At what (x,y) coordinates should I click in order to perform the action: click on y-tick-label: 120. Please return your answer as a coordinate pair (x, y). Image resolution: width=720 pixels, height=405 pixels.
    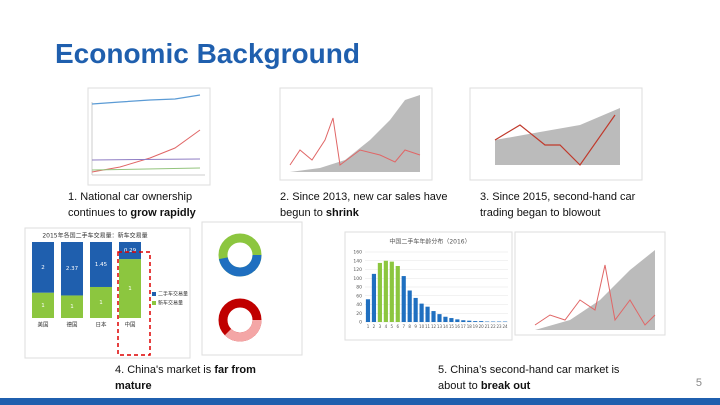
    Looking at the image, I should click on (357, 270).